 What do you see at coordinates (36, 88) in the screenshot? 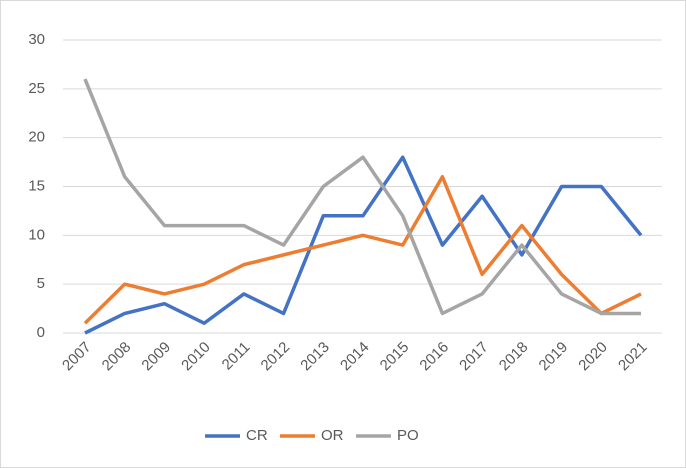
I see `y-tick-label: 25` at bounding box center [36, 88].